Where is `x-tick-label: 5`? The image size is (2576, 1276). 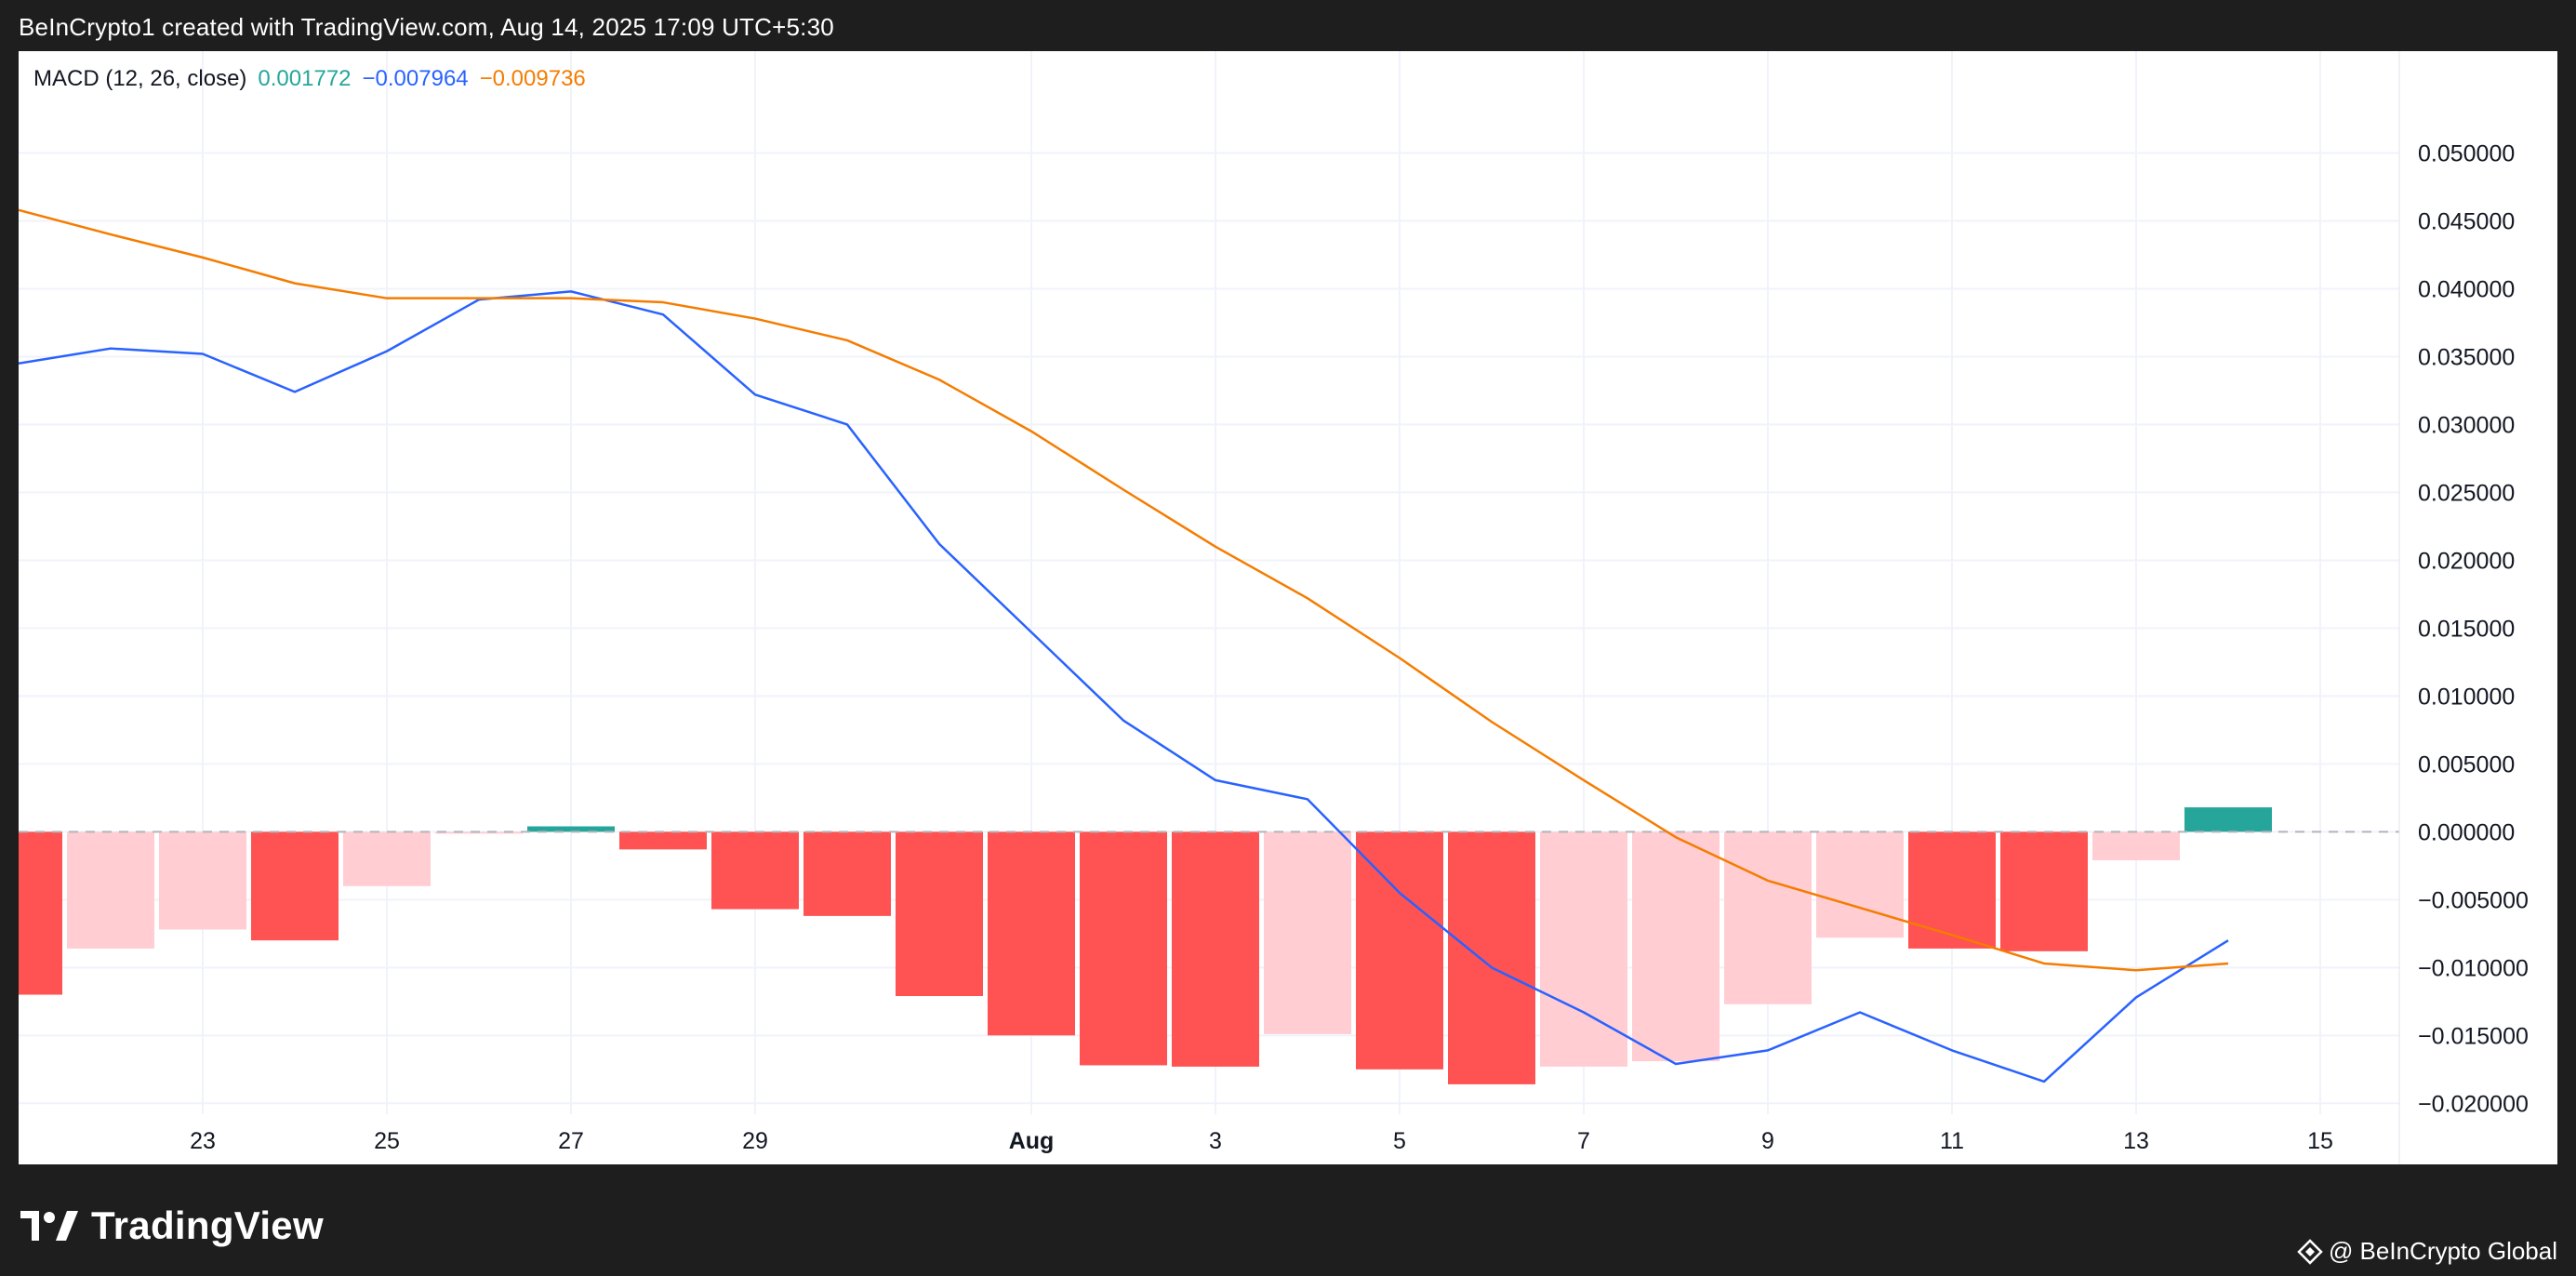
x-tick-label: 5 is located at coordinates (1399, 1141).